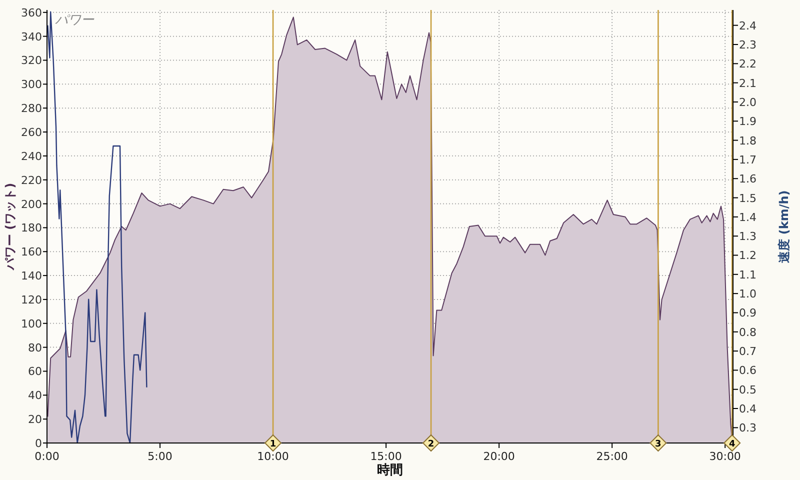 The height and width of the screenshot is (480, 800). What do you see at coordinates (10, 227) in the screenshot?
I see `y-axis-title: パワー (ワット)` at bounding box center [10, 227].